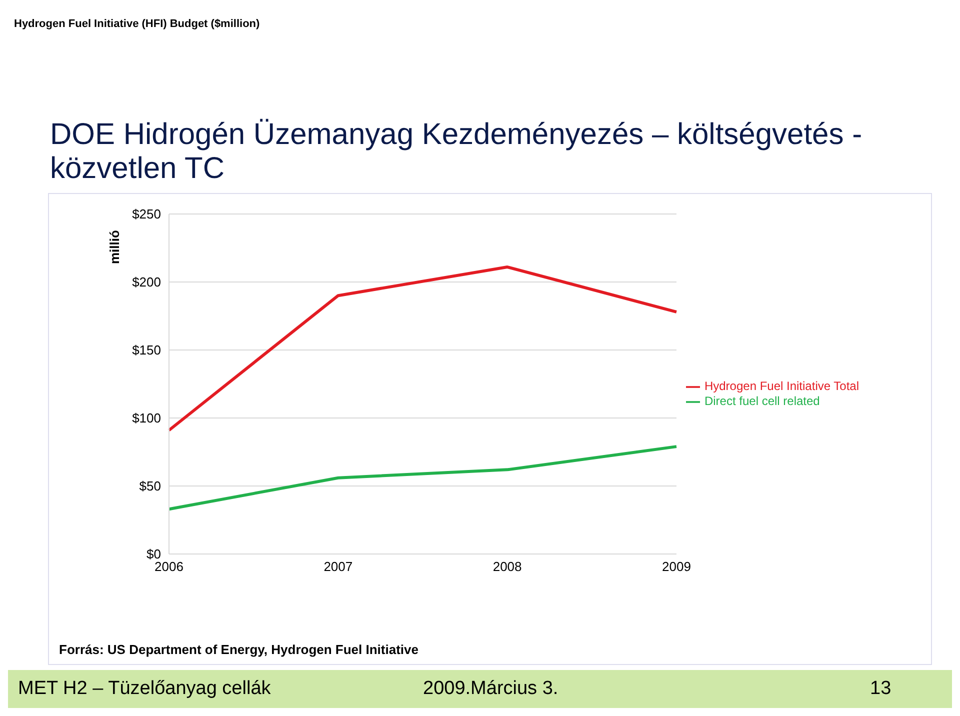 This screenshot has width=960, height=716. I want to click on text: MET H2 – Tüzelőanyag cellák, so click(144, 689).